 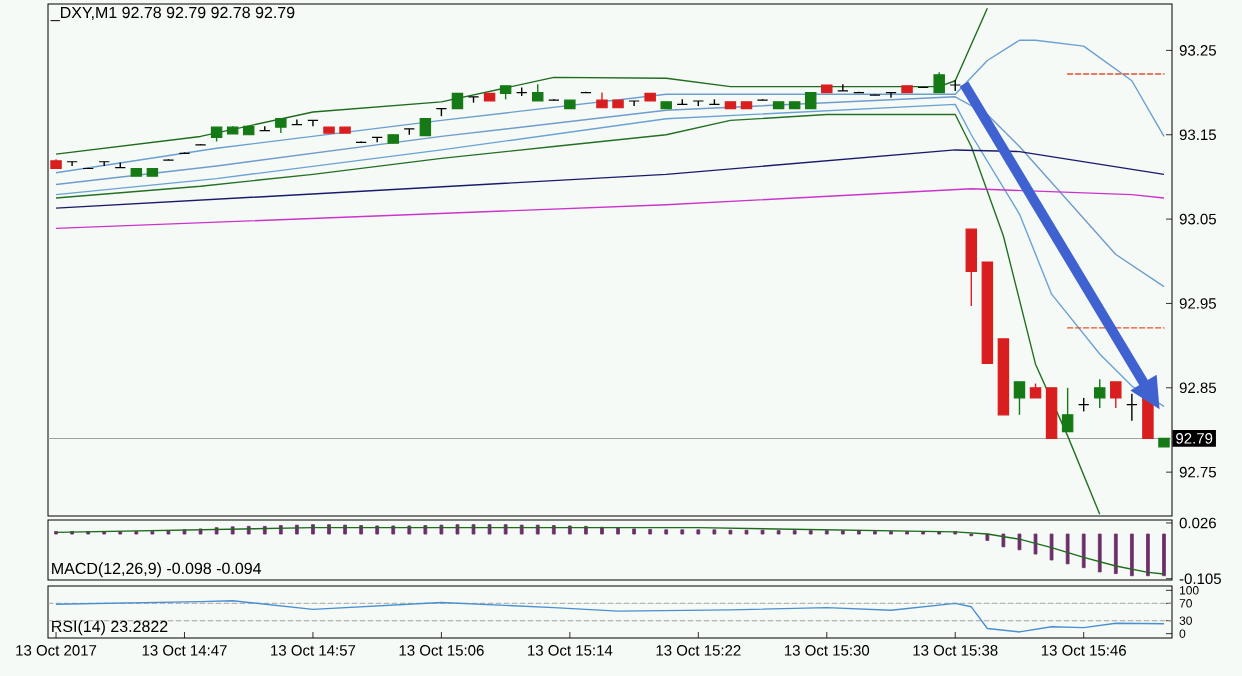 I want to click on text: MACD(12,26,9) -0.098 -0.094, so click(x=157, y=570).